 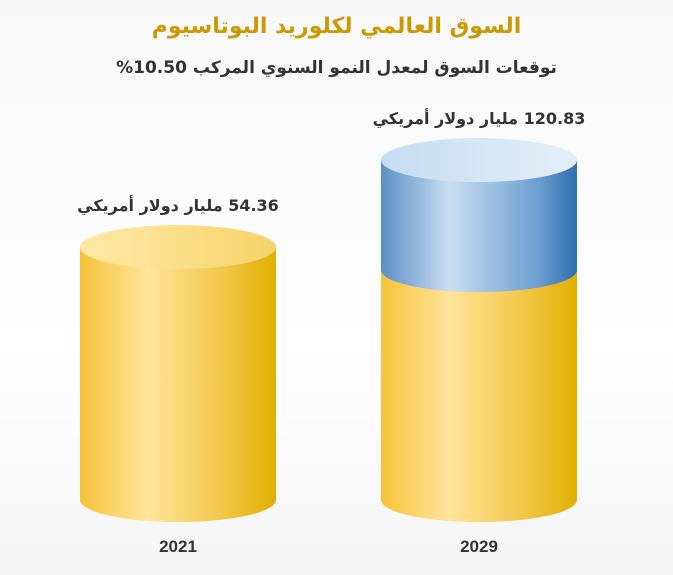 I want to click on cylinder-top-2029, so click(x=479, y=160).